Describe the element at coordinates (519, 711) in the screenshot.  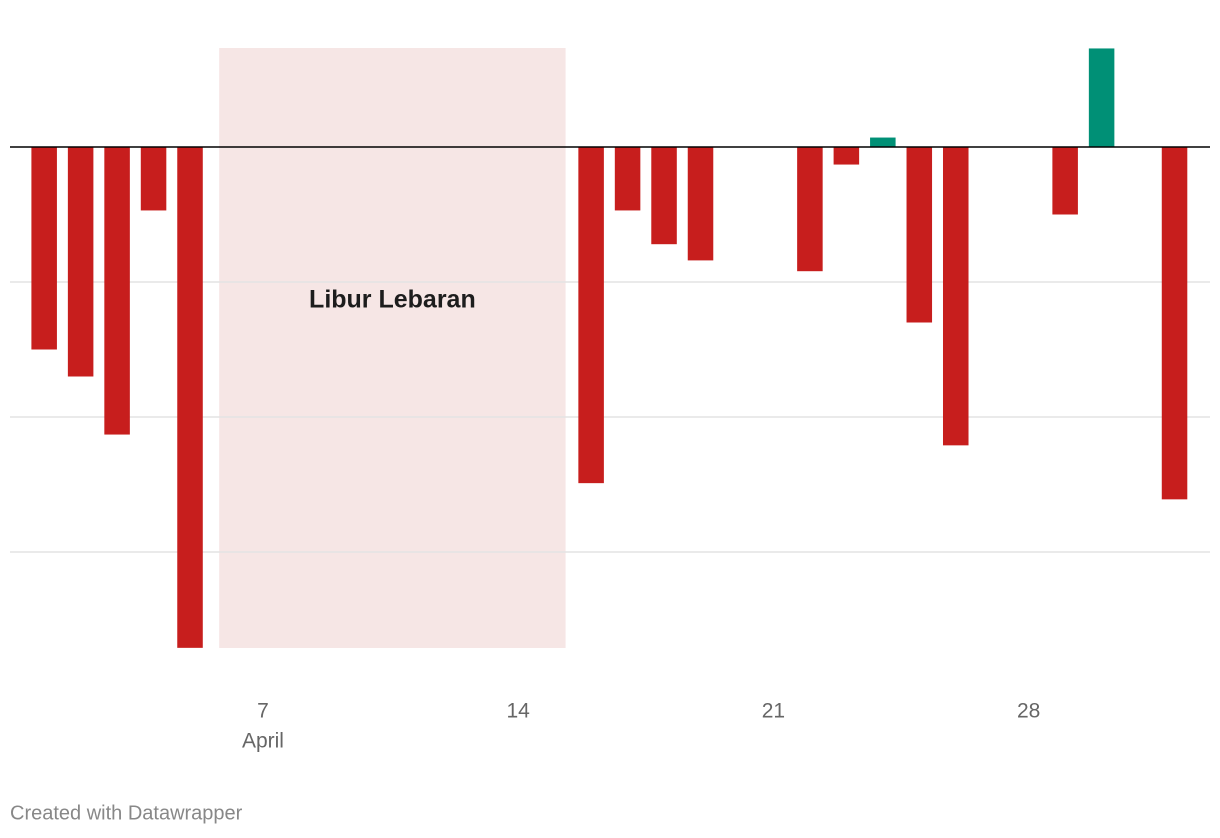
I see `x-tick-label: 14` at that location.